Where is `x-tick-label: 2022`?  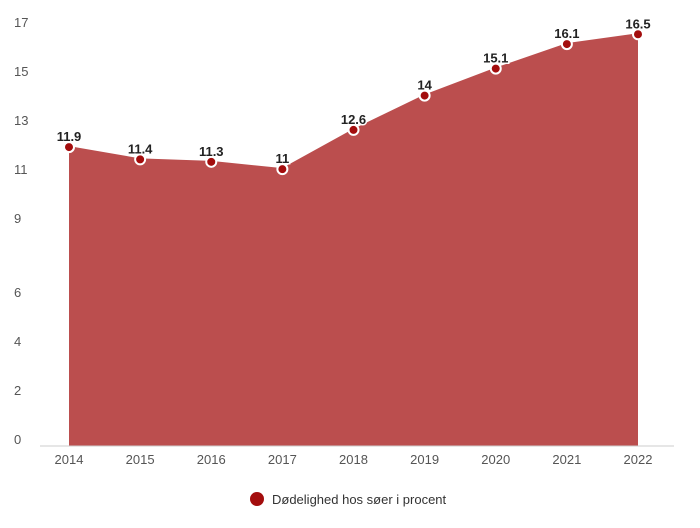
x-tick-label: 2022 is located at coordinates (638, 459).